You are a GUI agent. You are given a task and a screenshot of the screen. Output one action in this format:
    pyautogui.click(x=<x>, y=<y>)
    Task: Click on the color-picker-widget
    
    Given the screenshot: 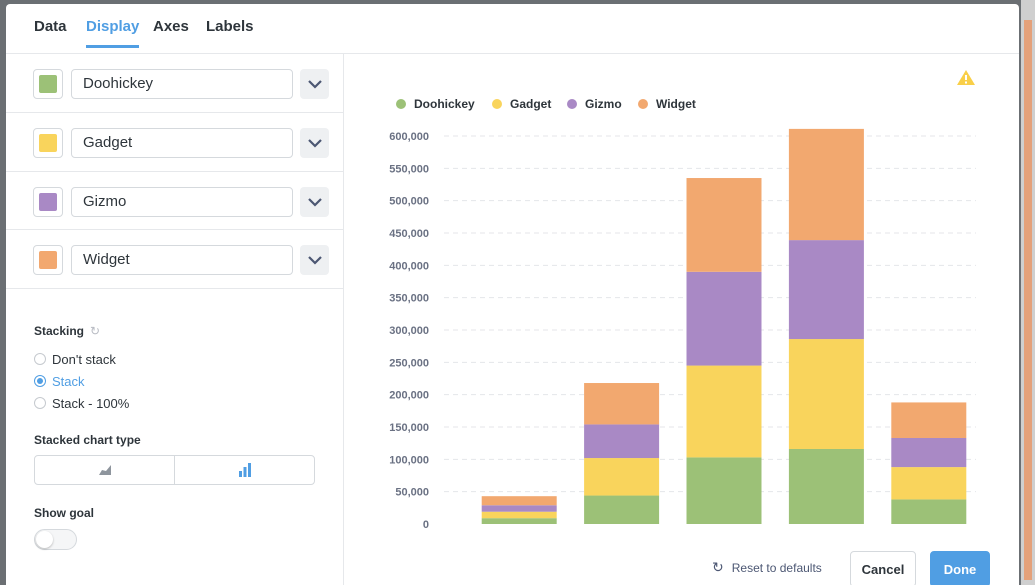 What is the action you would take?
    pyautogui.click(x=48, y=260)
    